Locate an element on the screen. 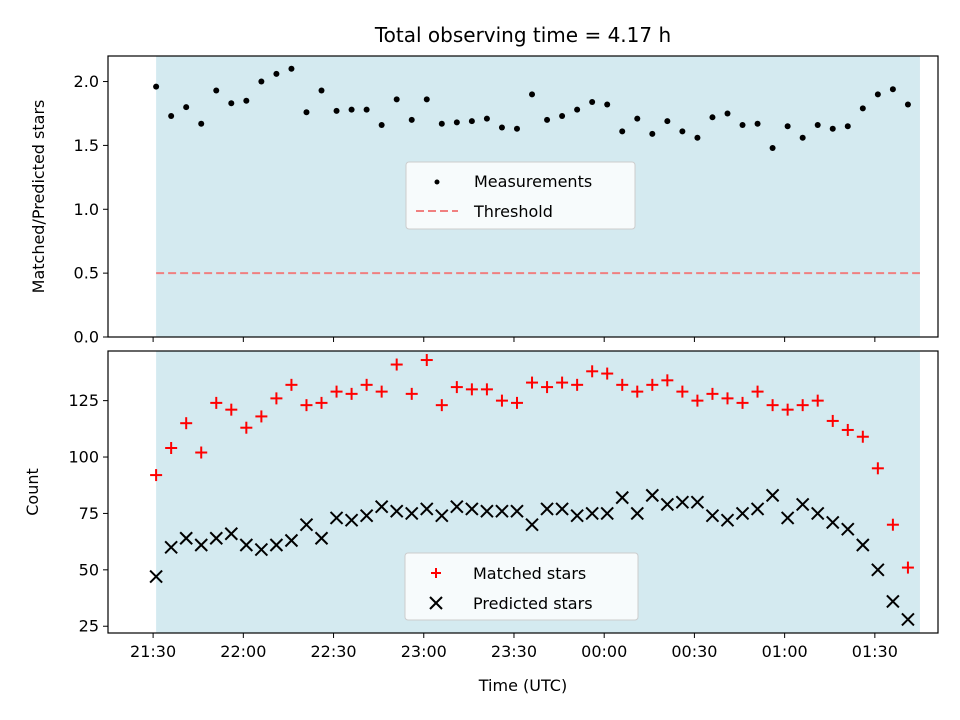 Image resolution: width=960 pixels, height=720 pixels. y-tick-label: 2.0 is located at coordinates (86, 81).